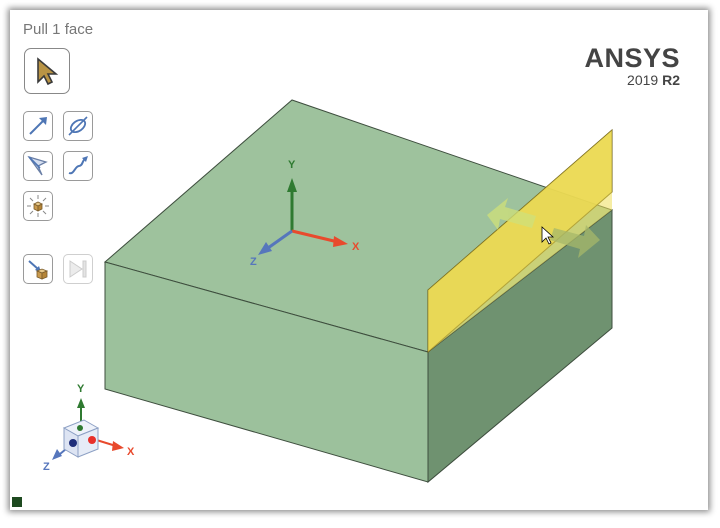 This screenshot has width=720, height=528. What do you see at coordinates (88, 429) in the screenshot?
I see `orientation-triad` at bounding box center [88, 429].